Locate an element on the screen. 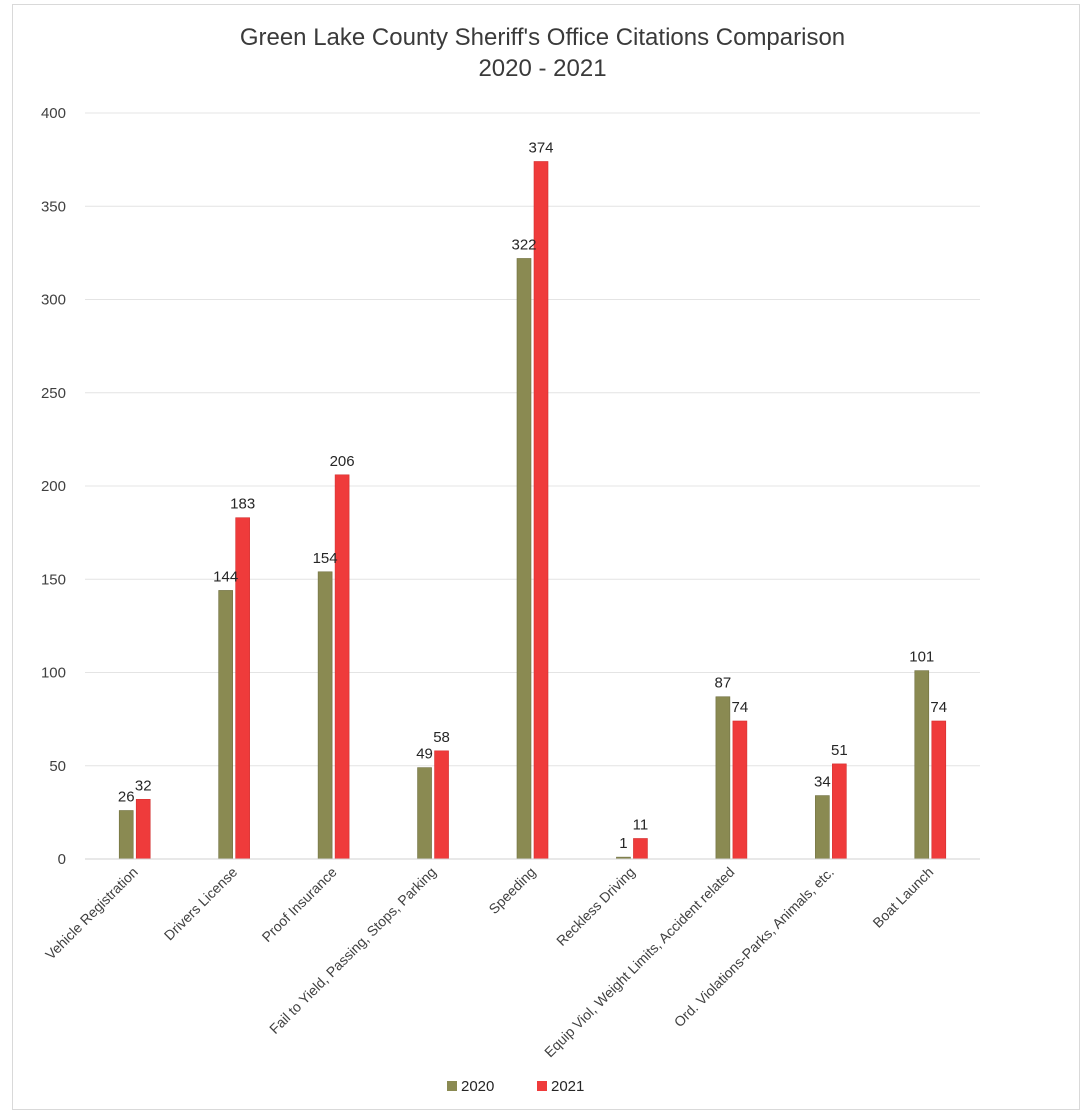  legend-swatch-2020 is located at coordinates (452, 1086).